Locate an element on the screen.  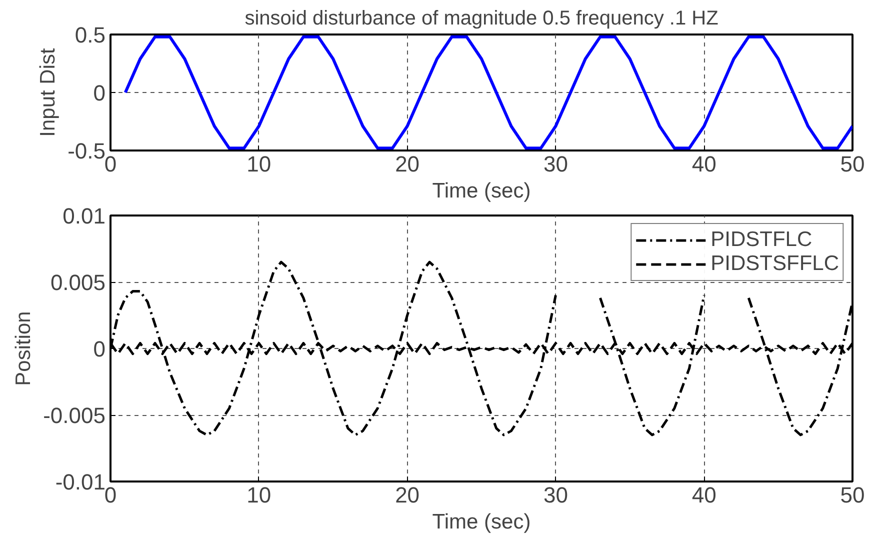
chart-title: sinsoid disturbance of magnitude 0.5 frequency .1 HZ is located at coordinates (481, 19).